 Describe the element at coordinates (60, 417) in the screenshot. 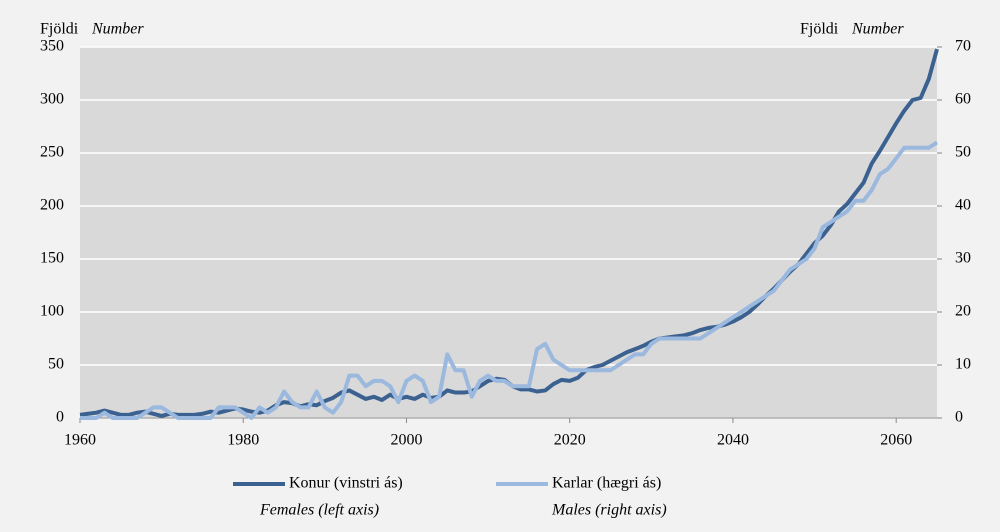

I see `y-tick-label: 0` at that location.